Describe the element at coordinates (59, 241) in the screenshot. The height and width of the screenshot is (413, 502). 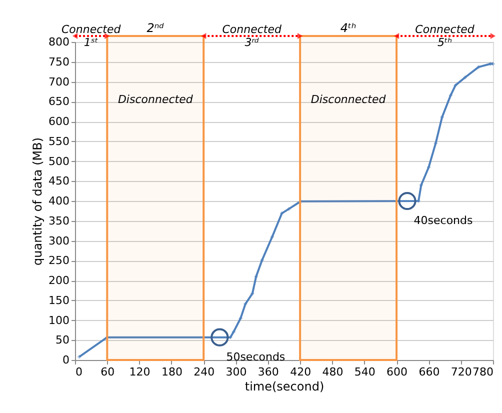
I see `y-tick-label: 300` at that location.